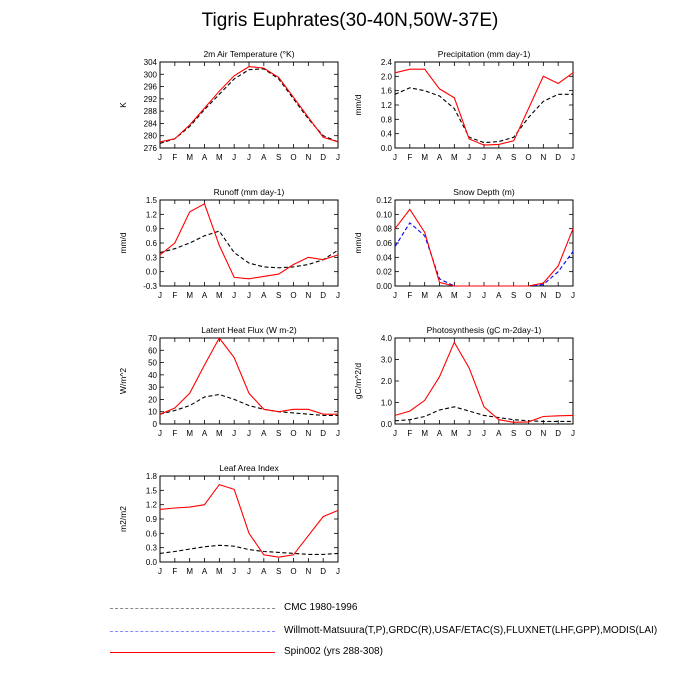 The image size is (700, 700). Describe the element at coordinates (152, 476) in the screenshot. I see `y-tick-label: 1.8` at that location.